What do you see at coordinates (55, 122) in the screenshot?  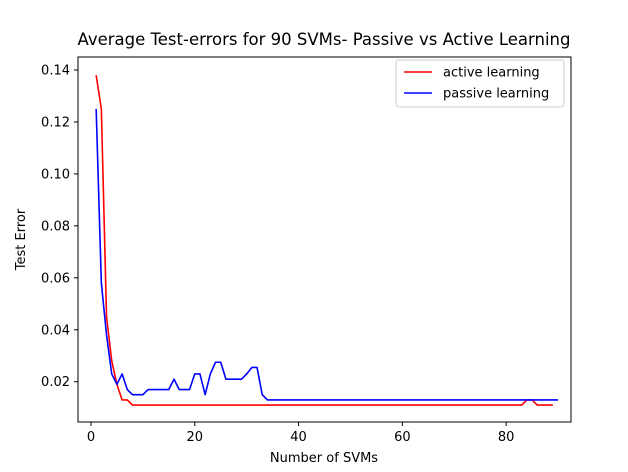 I see `y-tick-label: 0.12` at bounding box center [55, 122].